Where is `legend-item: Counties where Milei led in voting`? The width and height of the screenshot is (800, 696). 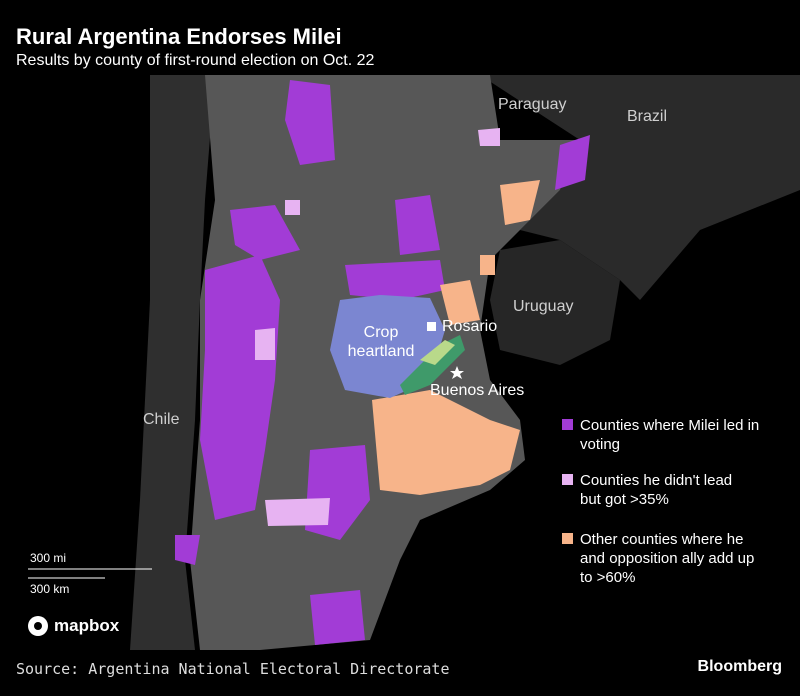
legend-item: Counties where Milei led in voting is located at coordinates (670, 435).